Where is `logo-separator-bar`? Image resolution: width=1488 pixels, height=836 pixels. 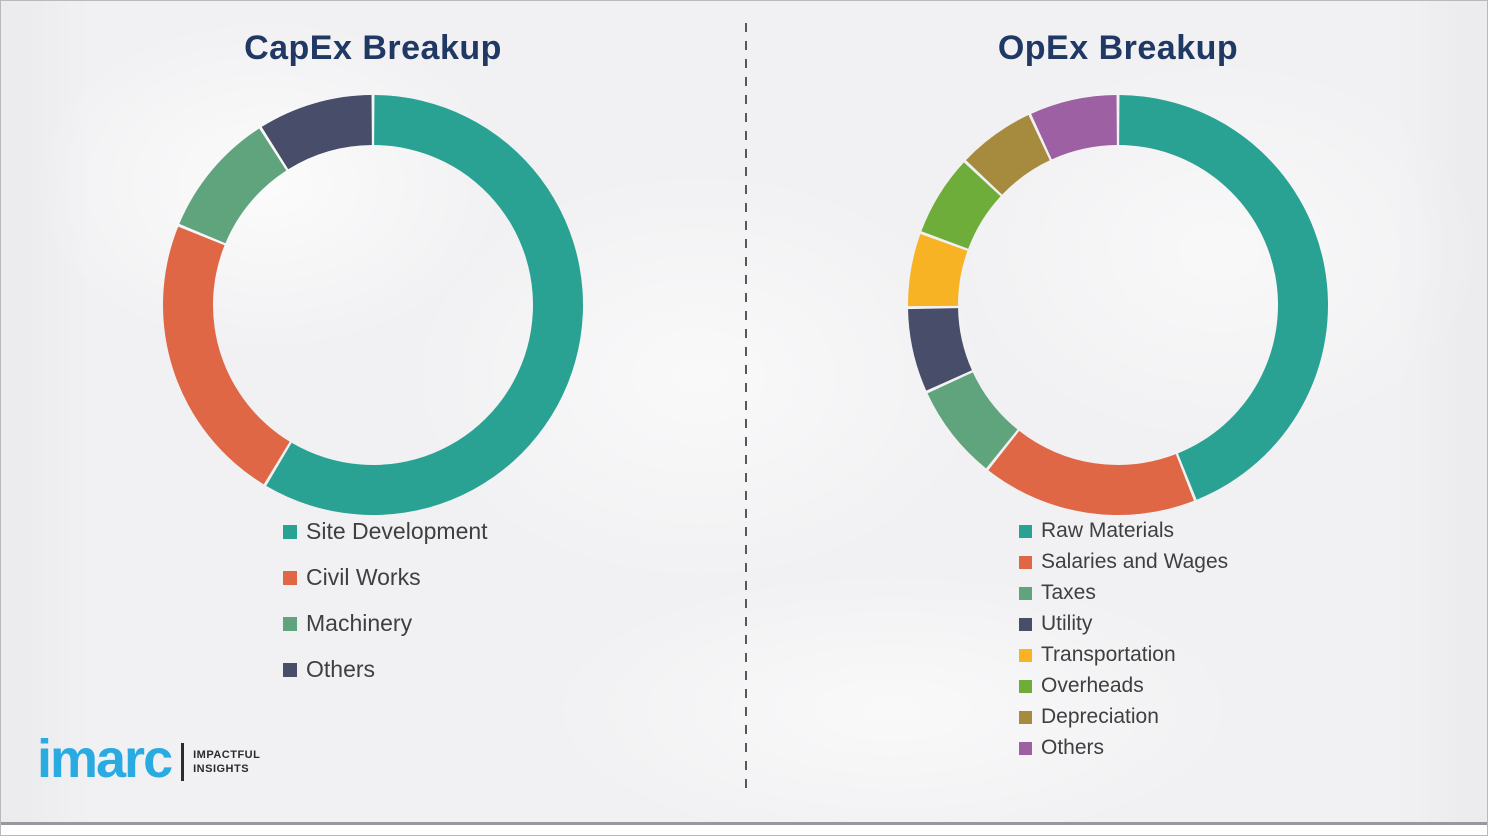 logo-separator-bar is located at coordinates (183, 762).